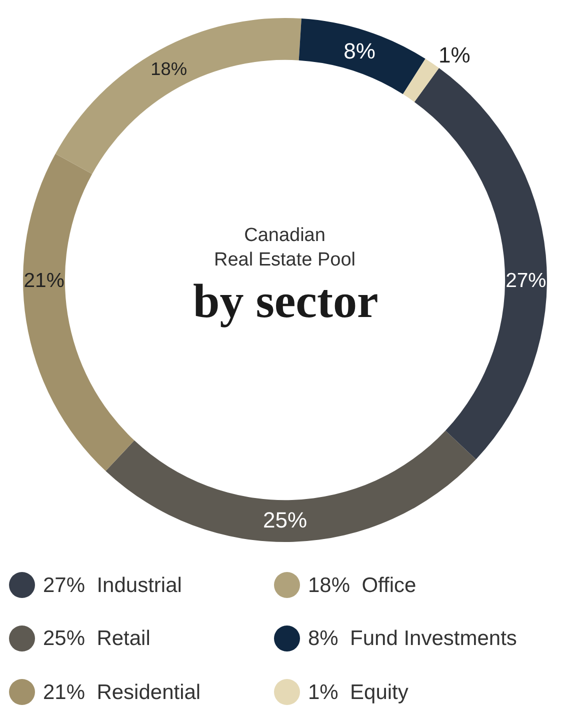 This screenshot has width=565, height=707. I want to click on data-label: 1%, so click(454, 55).